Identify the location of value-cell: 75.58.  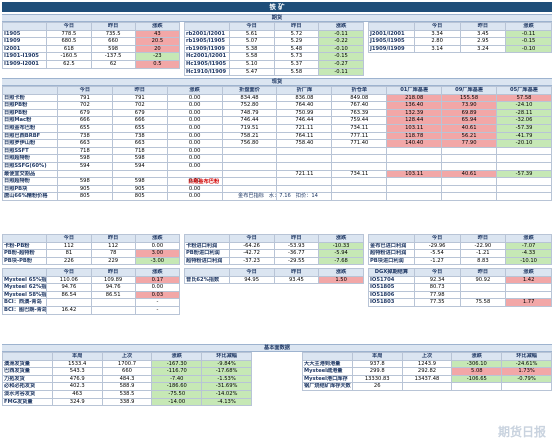
(483, 302).